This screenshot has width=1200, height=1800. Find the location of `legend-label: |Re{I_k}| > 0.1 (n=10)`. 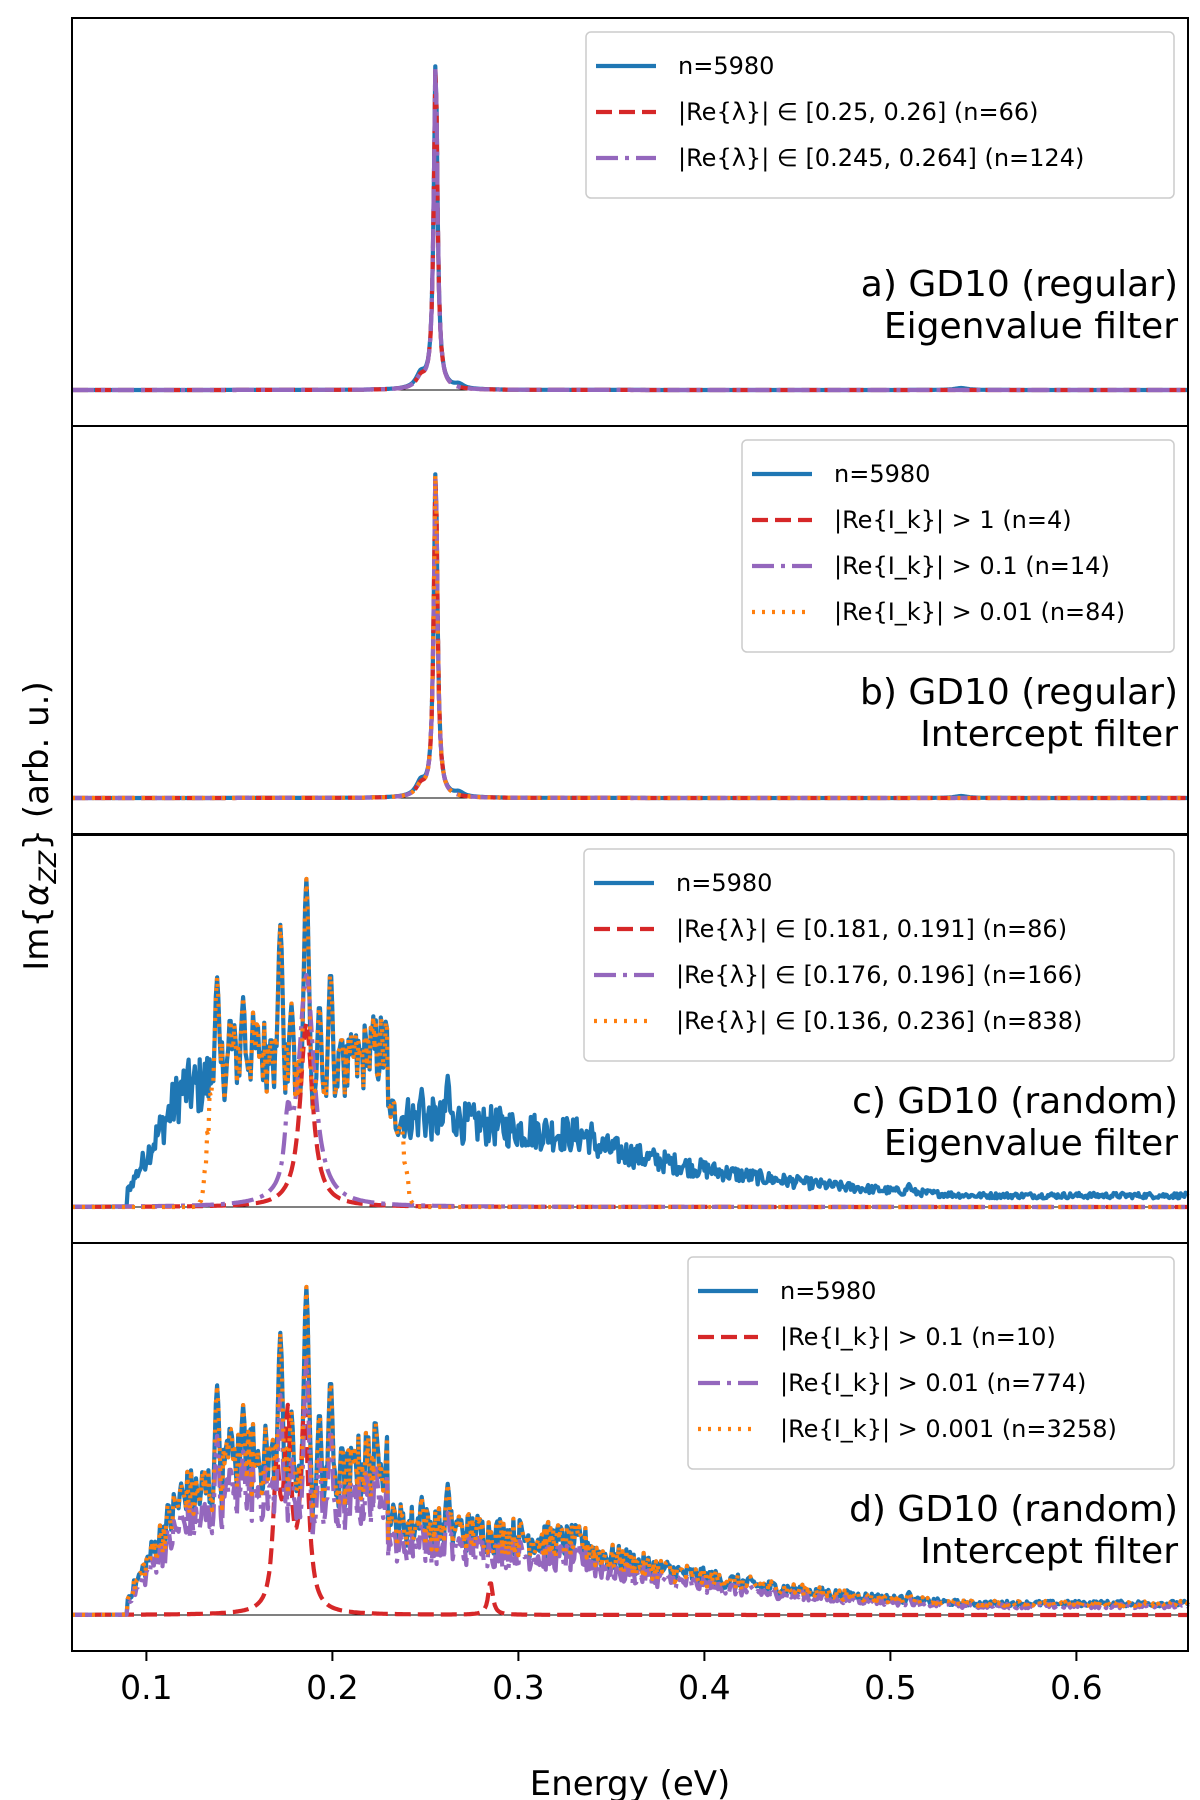

legend-label: |Re{I_k}| > 0.1 (n=10) is located at coordinates (918, 1337).